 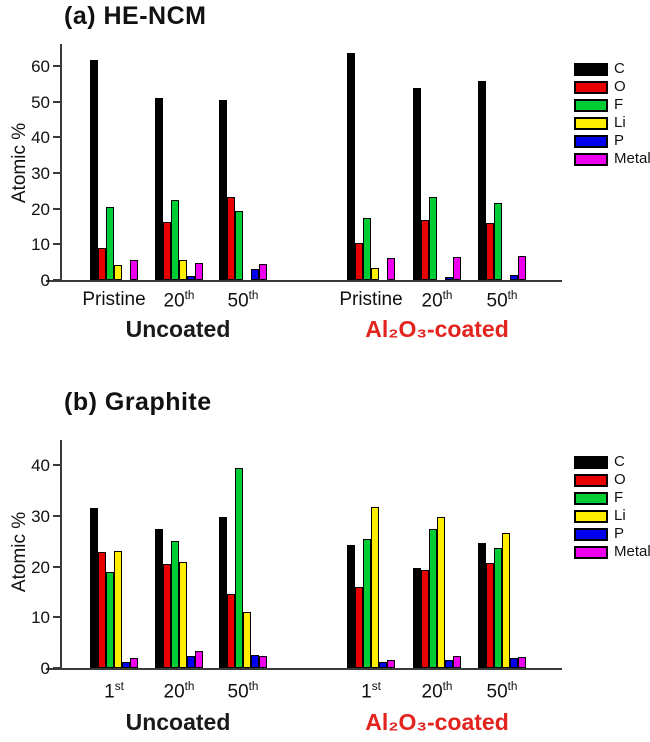 What do you see at coordinates (425, 250) in the screenshot?
I see `bar-coated-20th-O` at bounding box center [425, 250].